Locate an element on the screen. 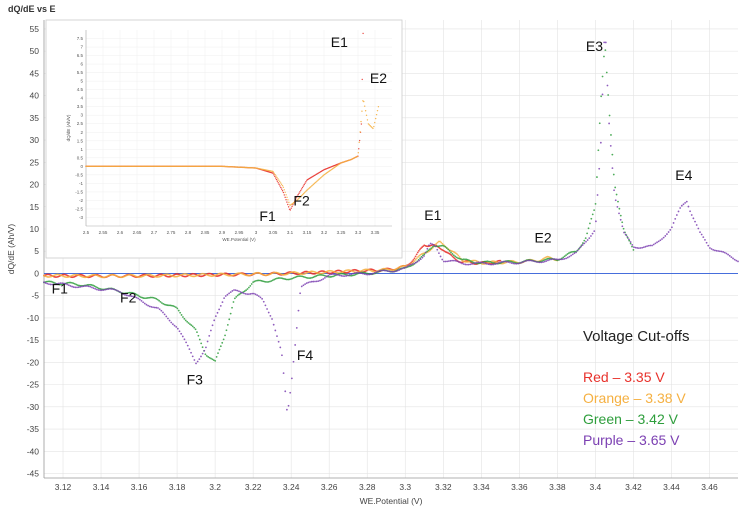  inset-y-tick-label: 7.5 is located at coordinates (80, 38).